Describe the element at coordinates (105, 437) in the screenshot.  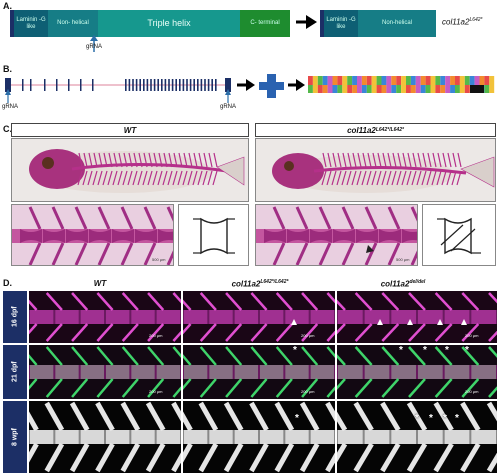
I see `d-8wpf-wt` at that location.